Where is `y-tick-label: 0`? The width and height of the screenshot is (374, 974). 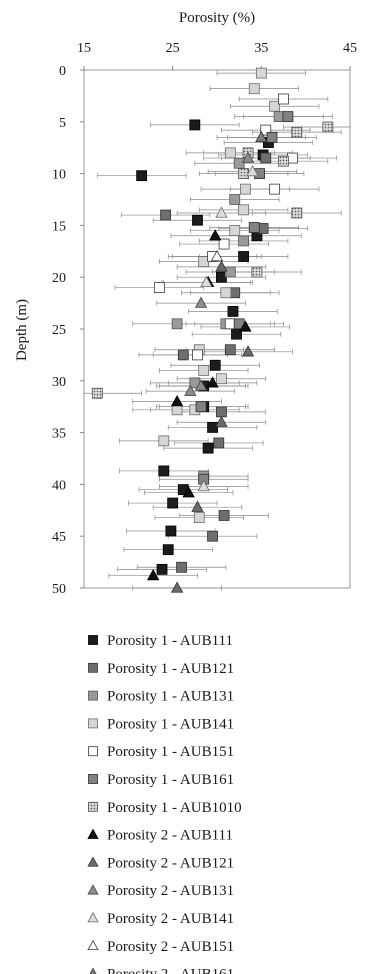 y-tick-label: 0 is located at coordinates (62, 71).